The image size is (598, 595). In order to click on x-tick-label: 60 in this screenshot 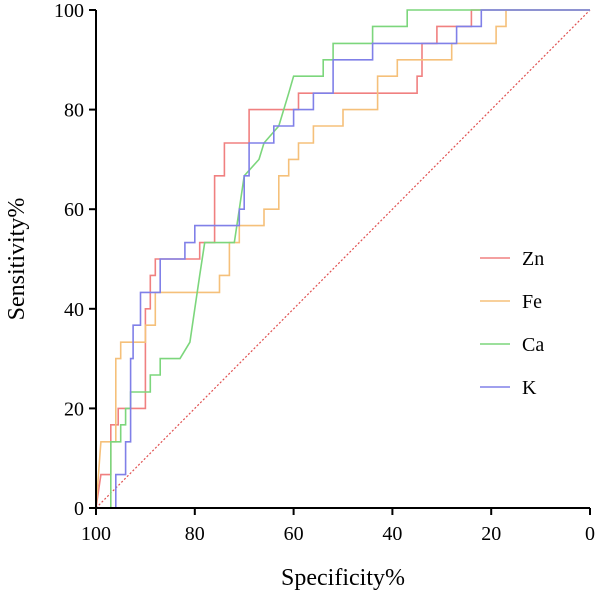, I will do `click(294, 534)`.